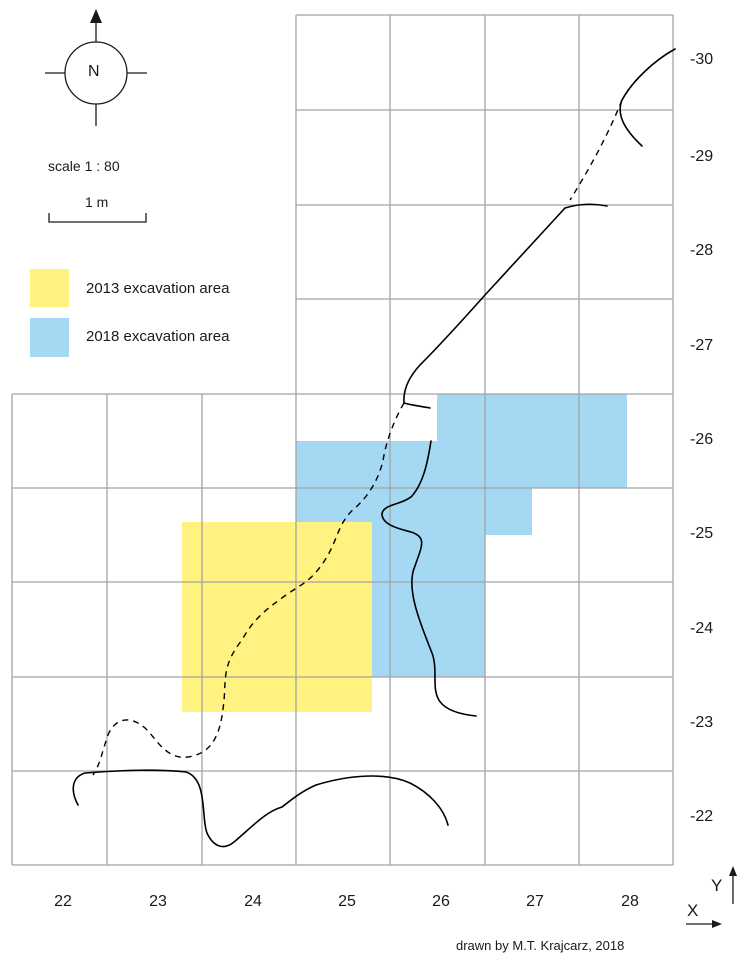 This screenshot has height=958, width=742. I want to click on wall-line-central, so click(429, 578).